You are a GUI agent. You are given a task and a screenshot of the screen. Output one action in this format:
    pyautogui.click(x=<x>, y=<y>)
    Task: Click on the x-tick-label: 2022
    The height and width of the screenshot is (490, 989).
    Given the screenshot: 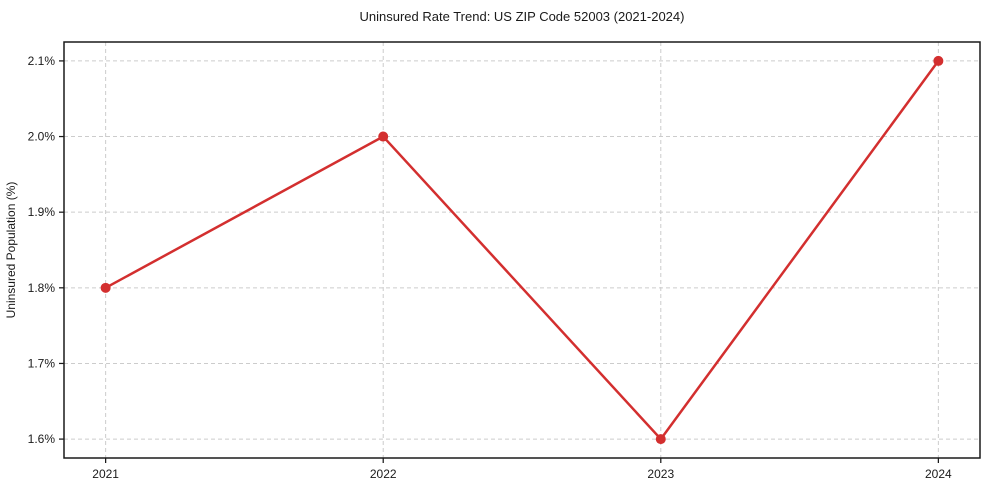 What is the action you would take?
    pyautogui.click(x=383, y=474)
    